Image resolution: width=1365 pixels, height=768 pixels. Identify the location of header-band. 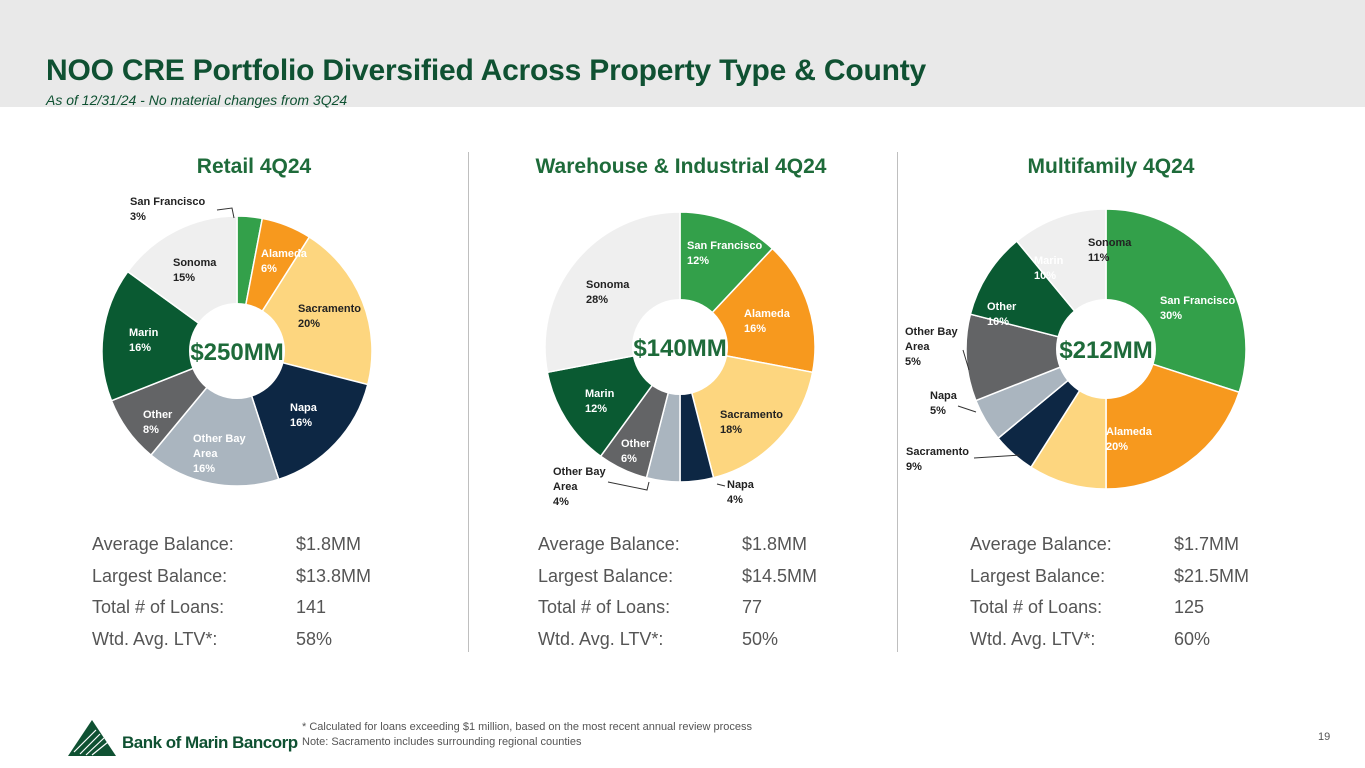
(682, 53).